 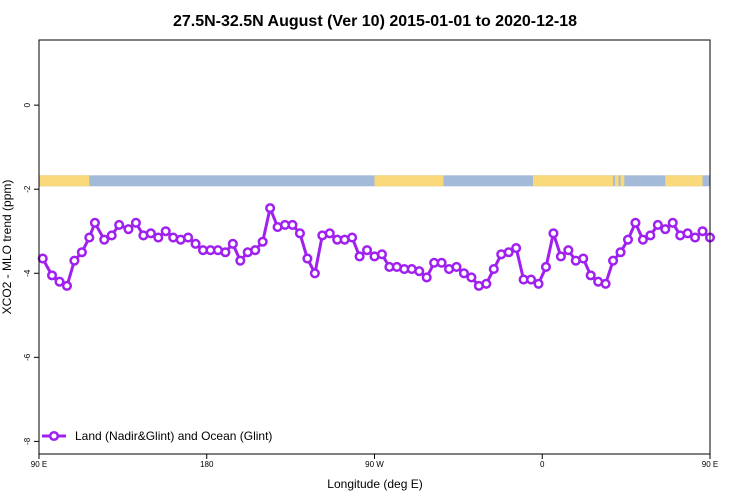 I want to click on y-axis-label: XCO2 - MLO trend (ppm), so click(x=7, y=247).